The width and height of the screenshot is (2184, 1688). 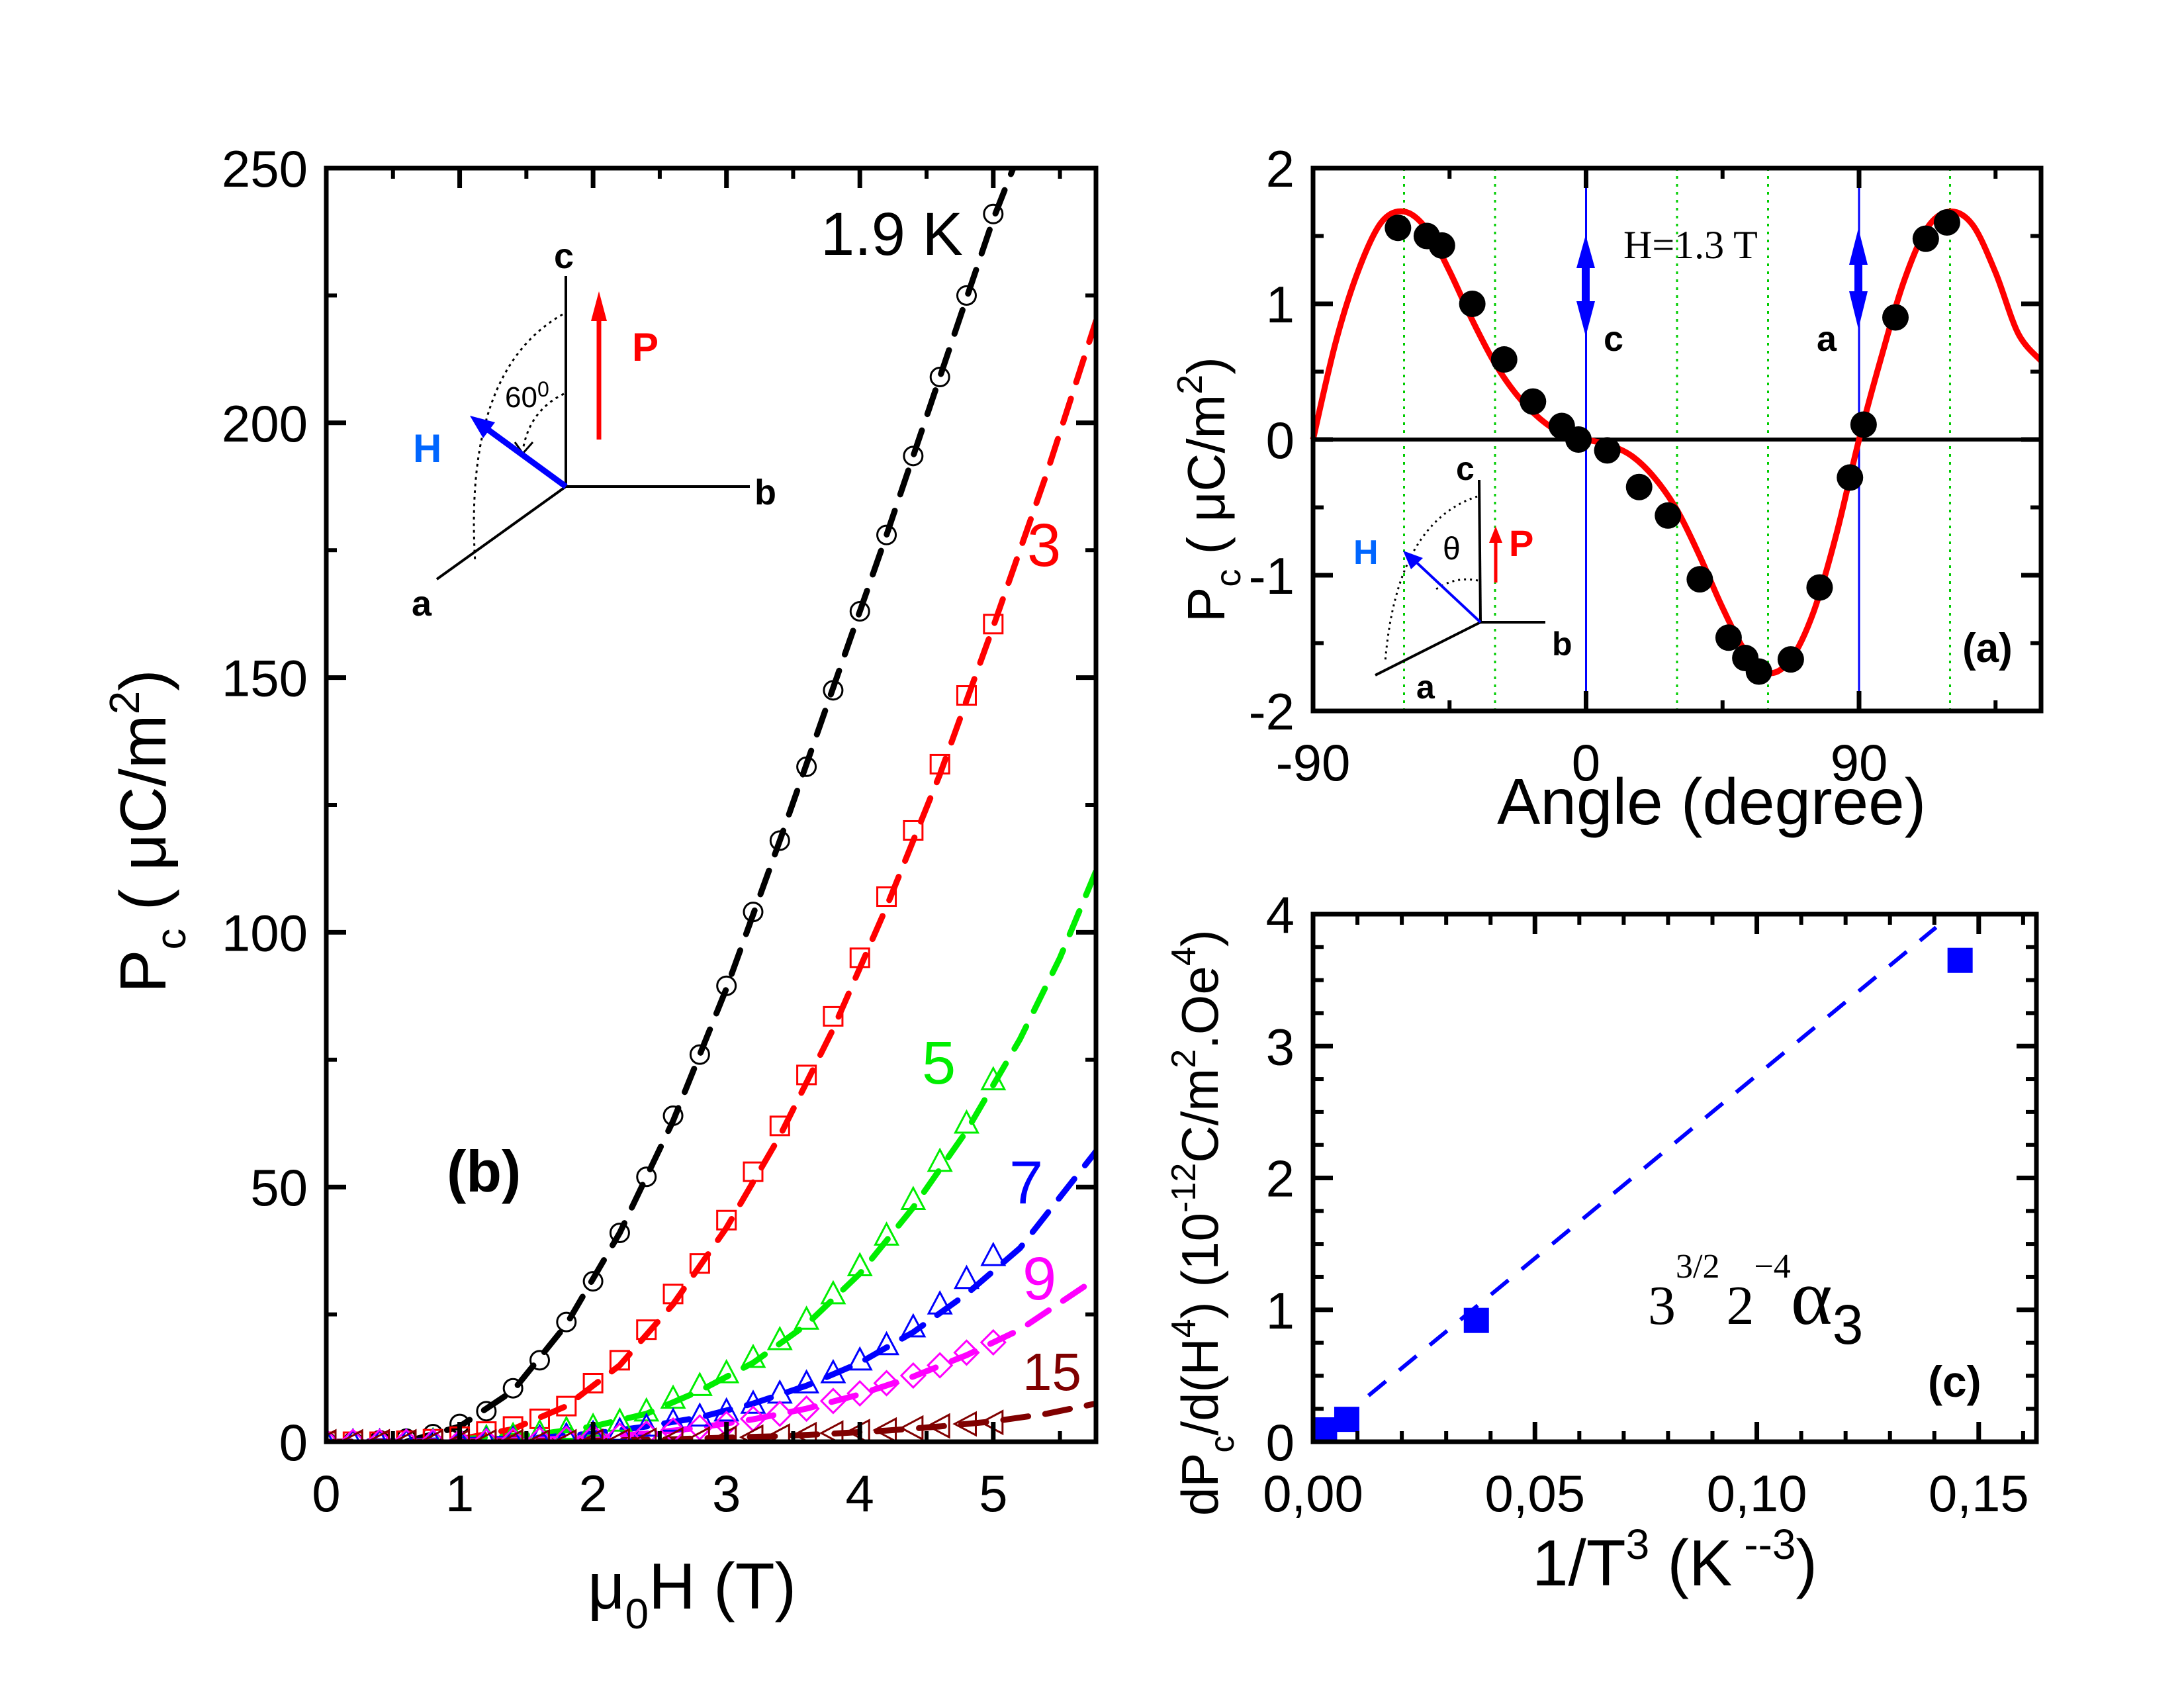 I want to click on xlabel-mu: μ, so click(x=606, y=1586).